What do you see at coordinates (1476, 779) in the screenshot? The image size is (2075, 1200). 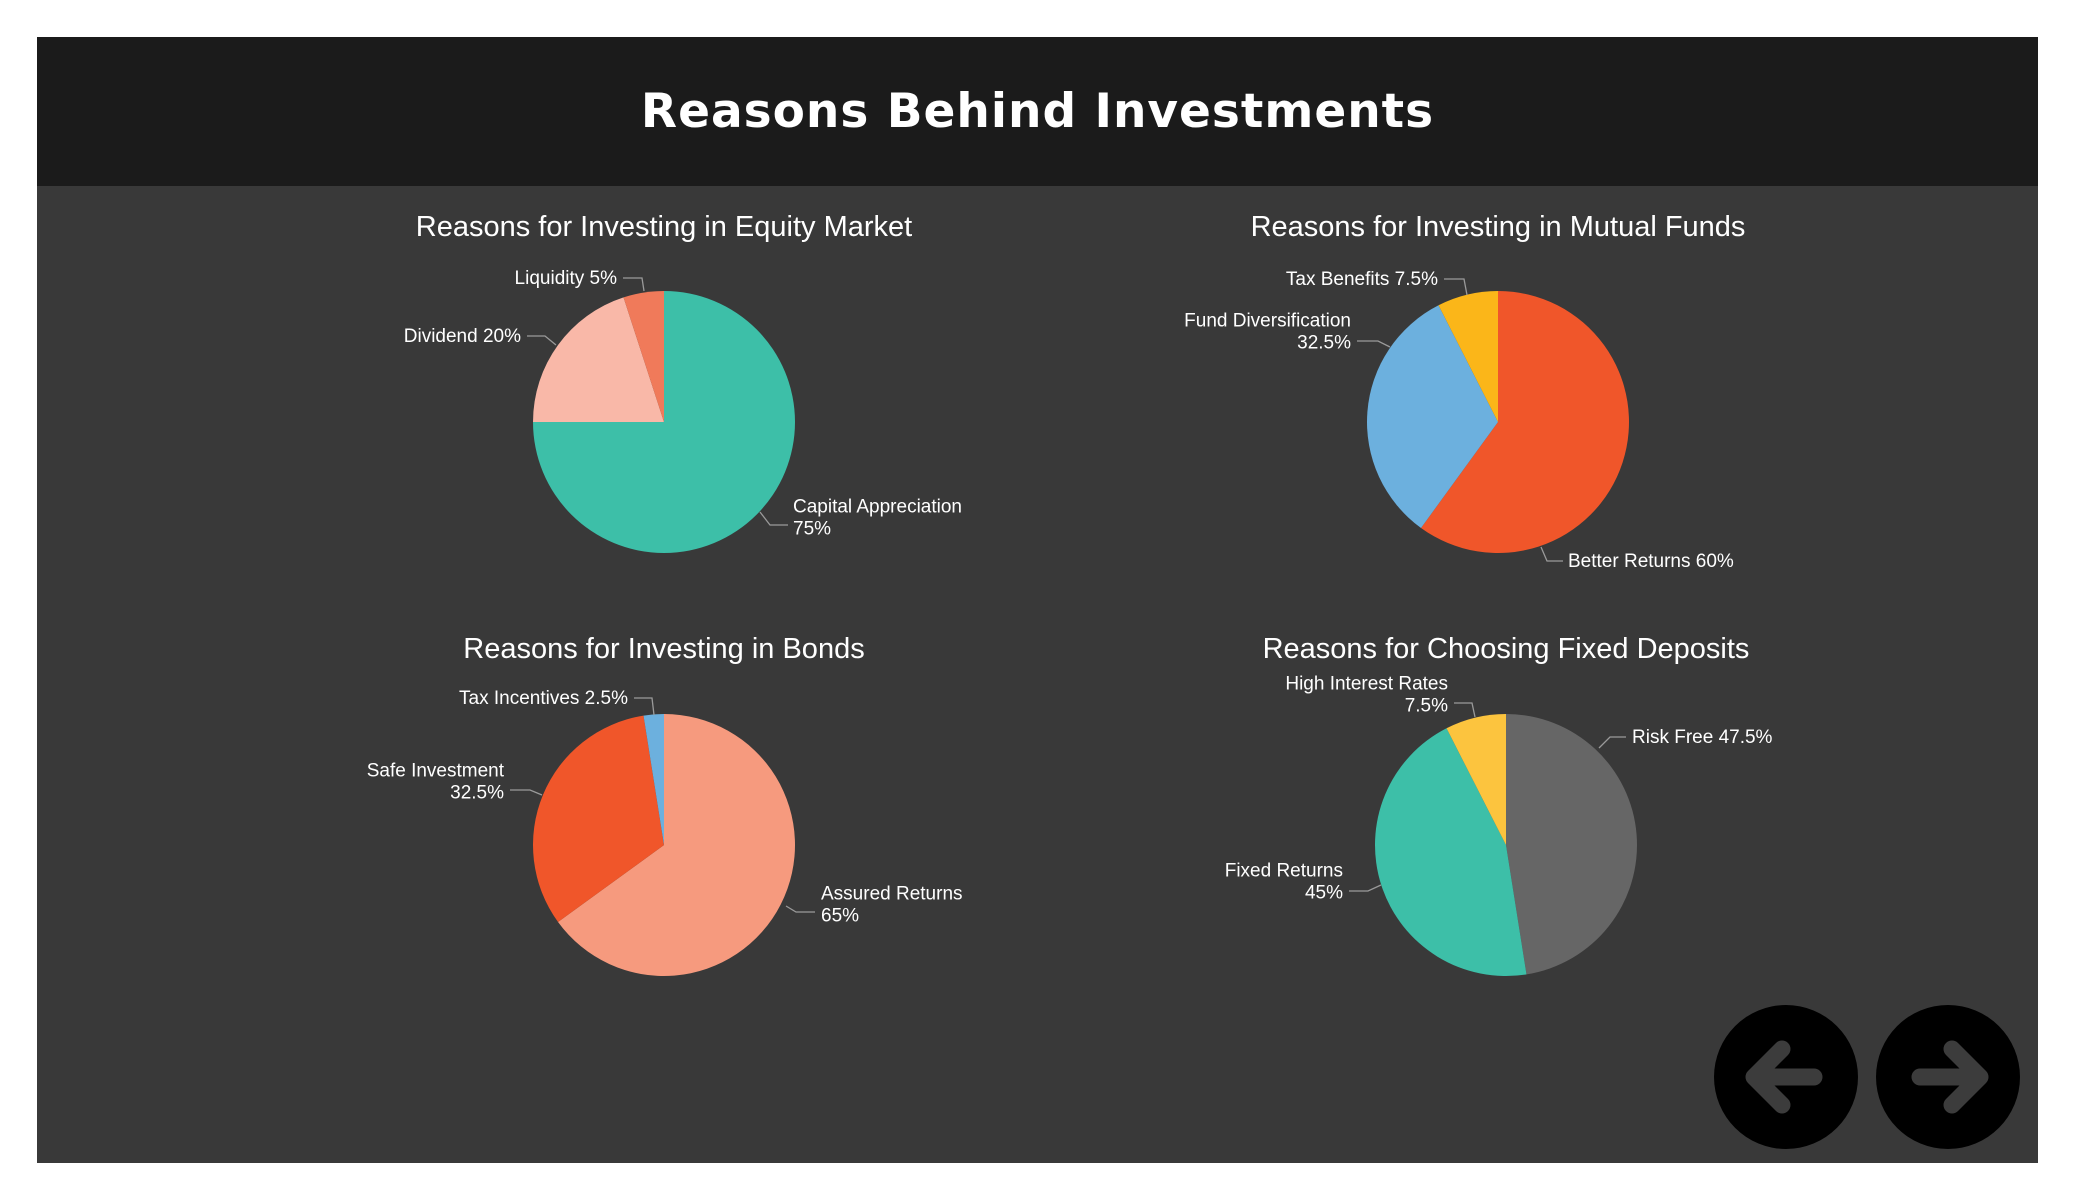 I see `pie-slice-high-interest-rates` at bounding box center [1476, 779].